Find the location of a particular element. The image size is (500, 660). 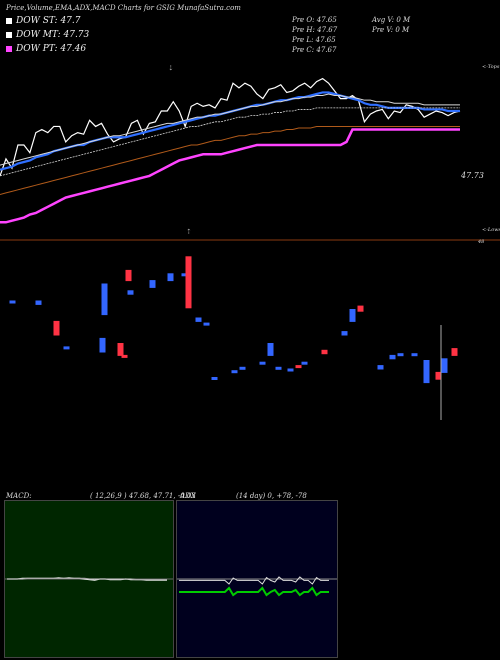

ema-long-line is located at coordinates (230, 160).